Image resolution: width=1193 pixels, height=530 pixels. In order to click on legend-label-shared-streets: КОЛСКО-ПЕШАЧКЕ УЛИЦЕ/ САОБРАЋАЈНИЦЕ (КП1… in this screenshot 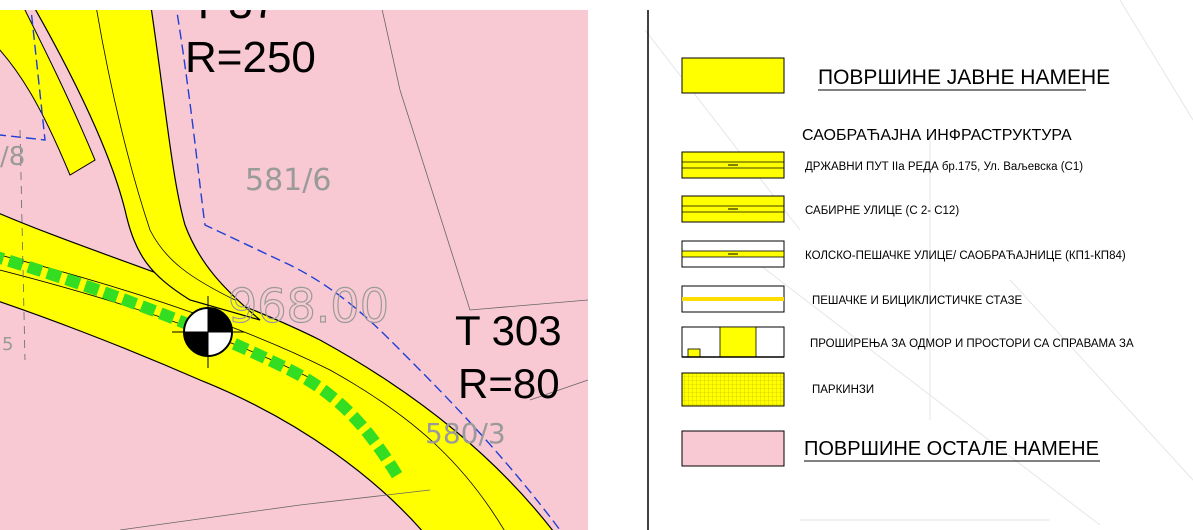, I will do `click(965, 256)`.